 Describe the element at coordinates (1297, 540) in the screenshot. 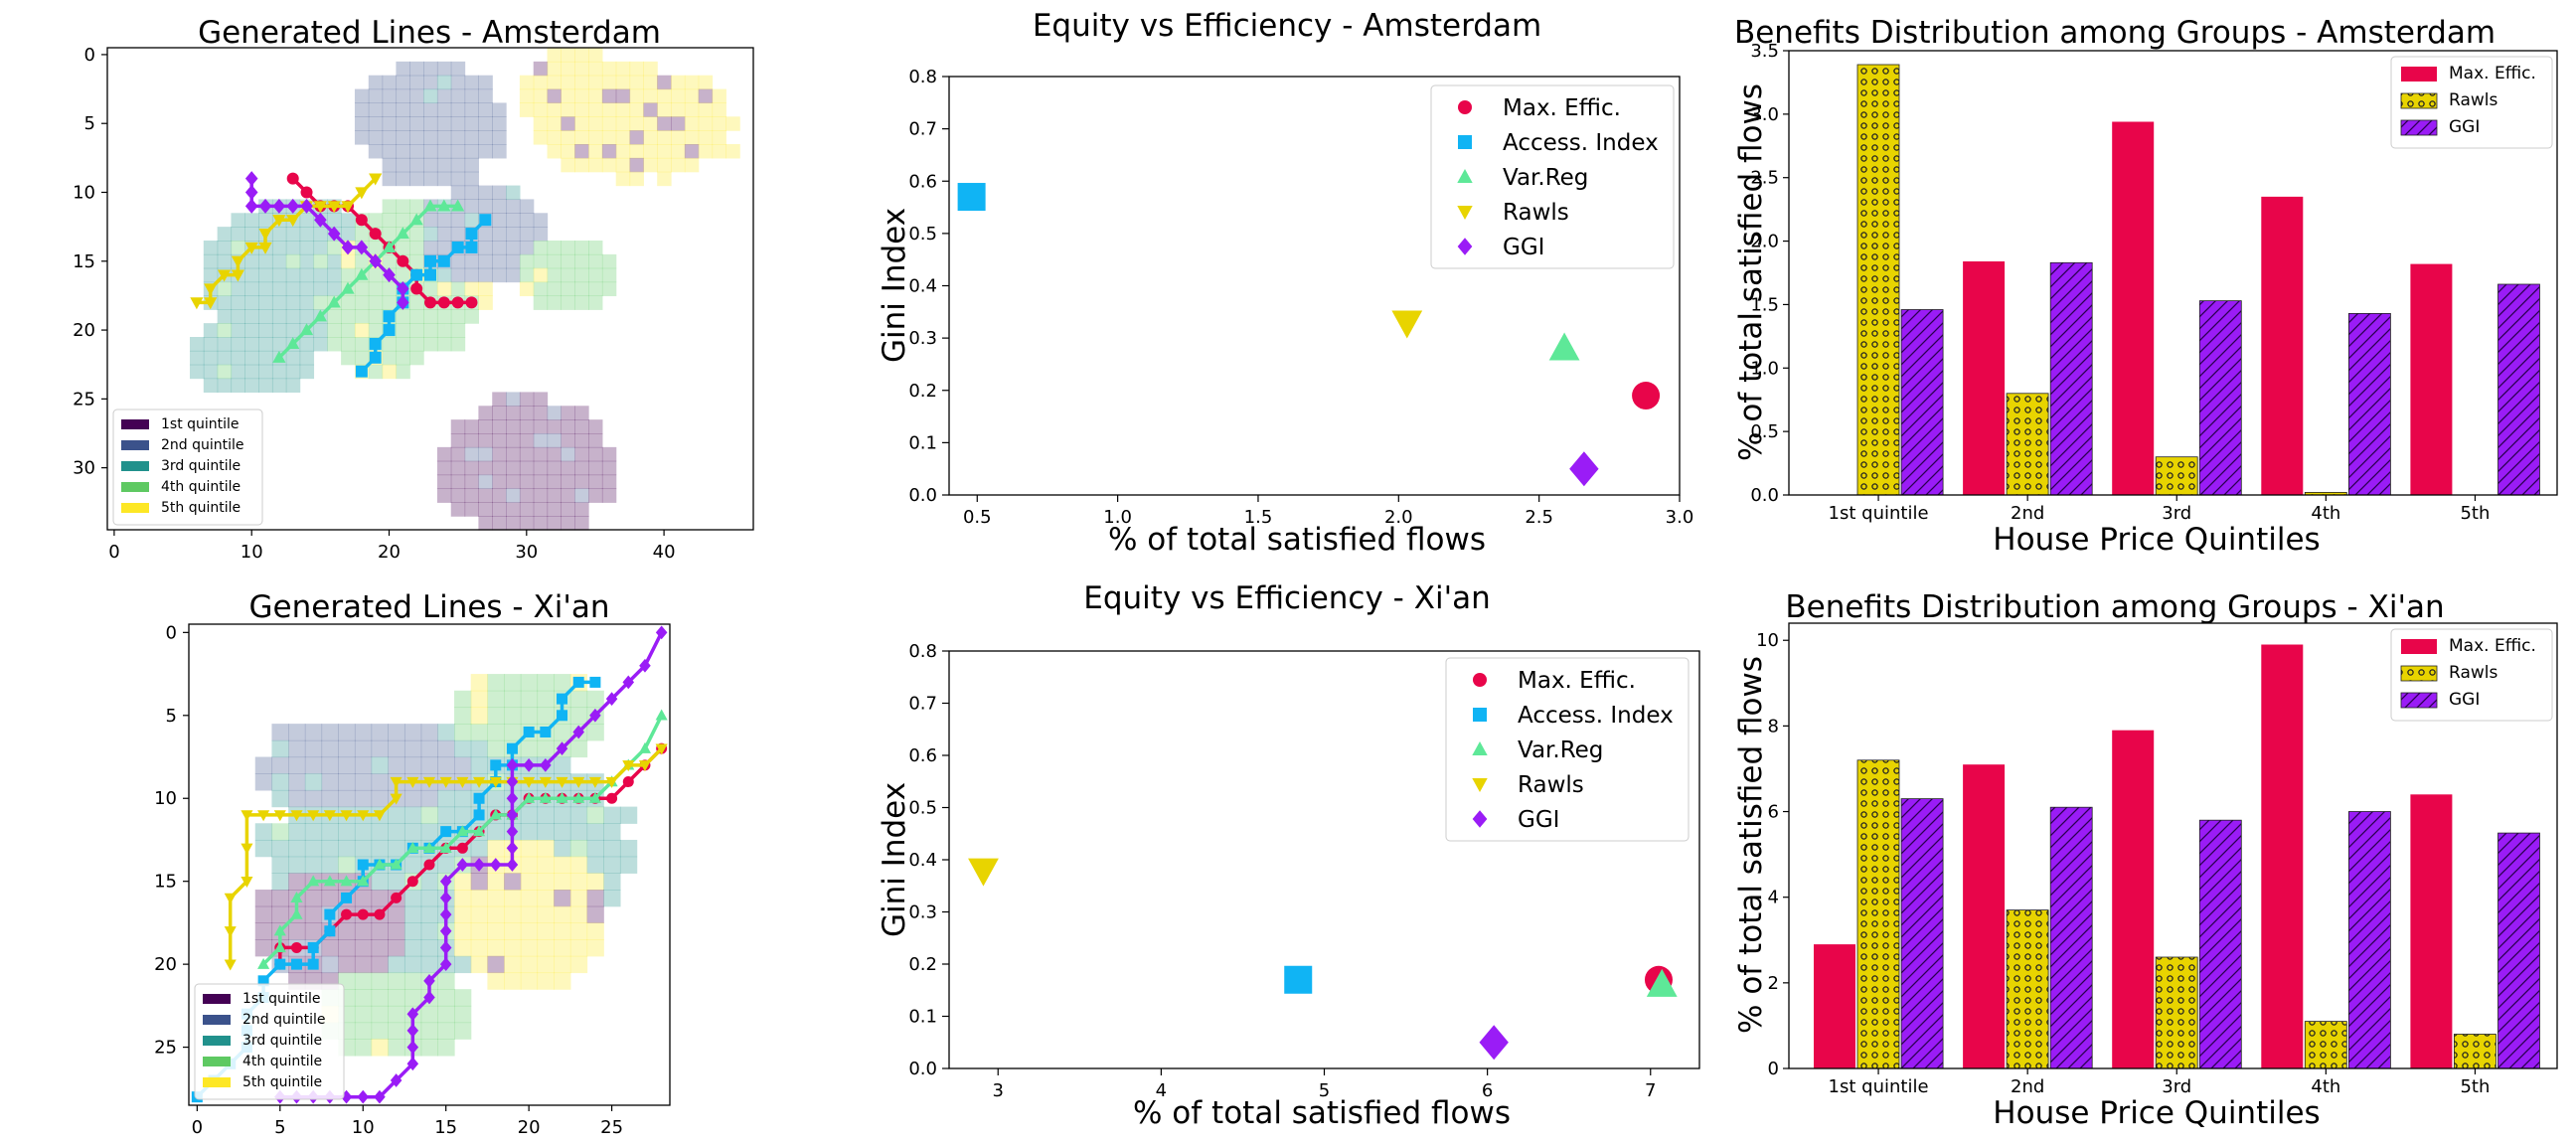

I see `x-axis-label: % of total satisfied flows` at that location.